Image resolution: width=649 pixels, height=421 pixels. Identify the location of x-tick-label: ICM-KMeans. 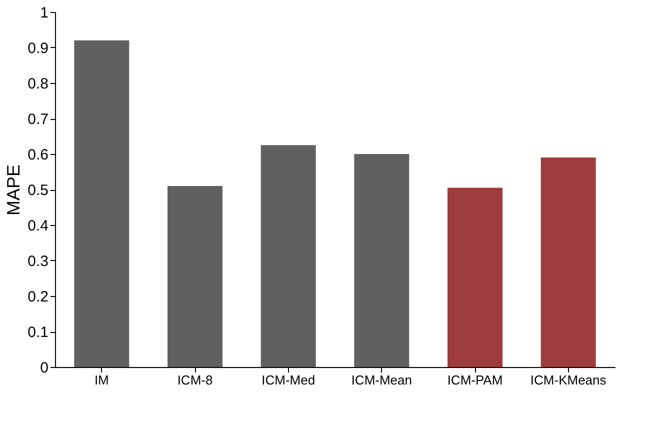
(568, 380).